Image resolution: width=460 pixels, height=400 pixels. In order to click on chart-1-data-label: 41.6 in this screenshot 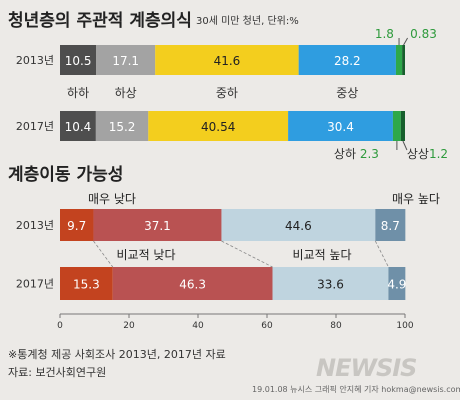, I will do `click(227, 61)`.